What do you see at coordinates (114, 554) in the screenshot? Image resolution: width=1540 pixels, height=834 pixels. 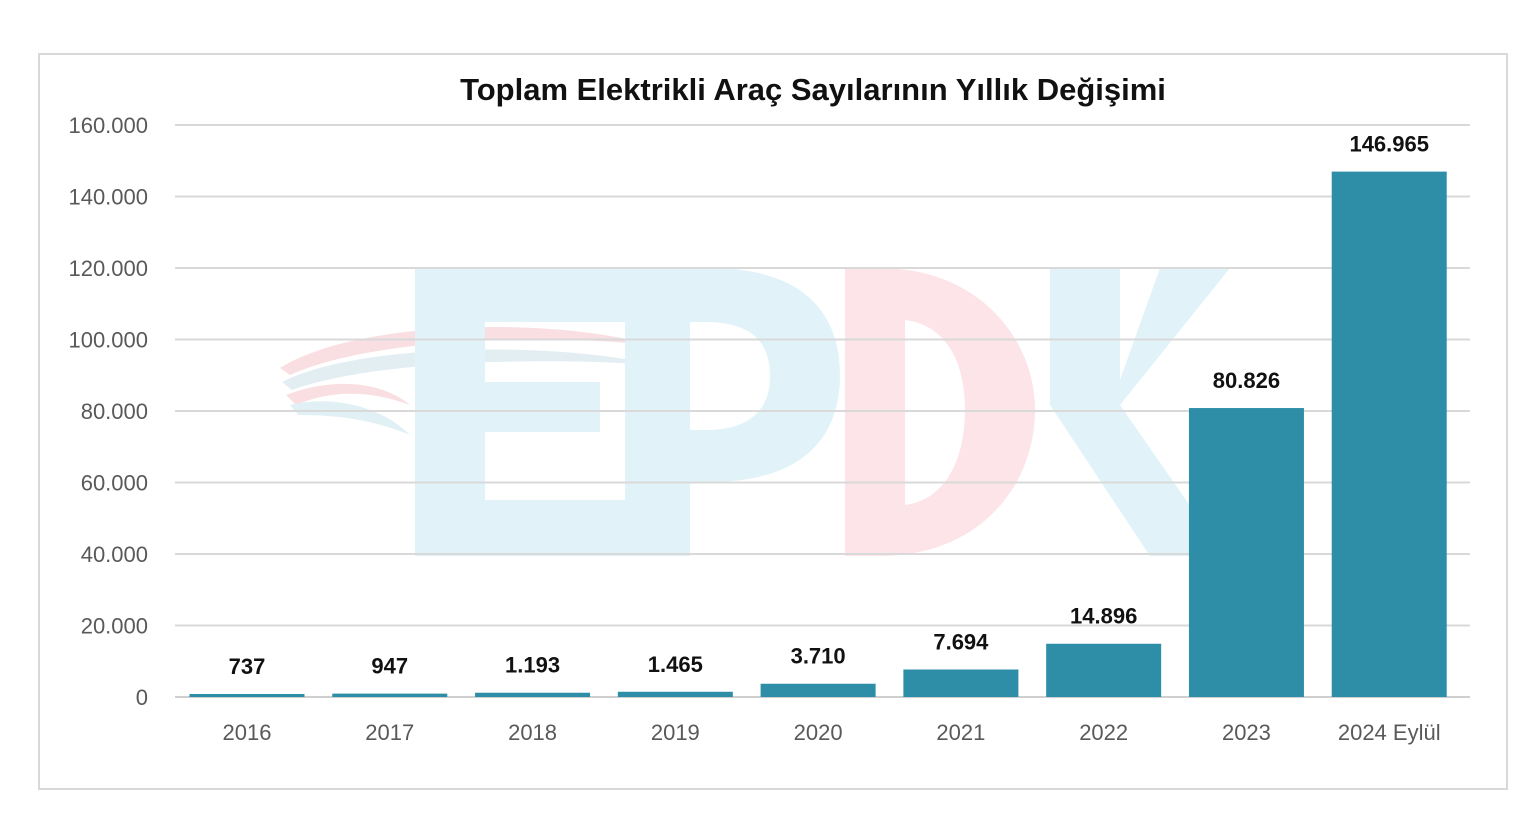 I see `y-tick-label: 40.000` at bounding box center [114, 554].